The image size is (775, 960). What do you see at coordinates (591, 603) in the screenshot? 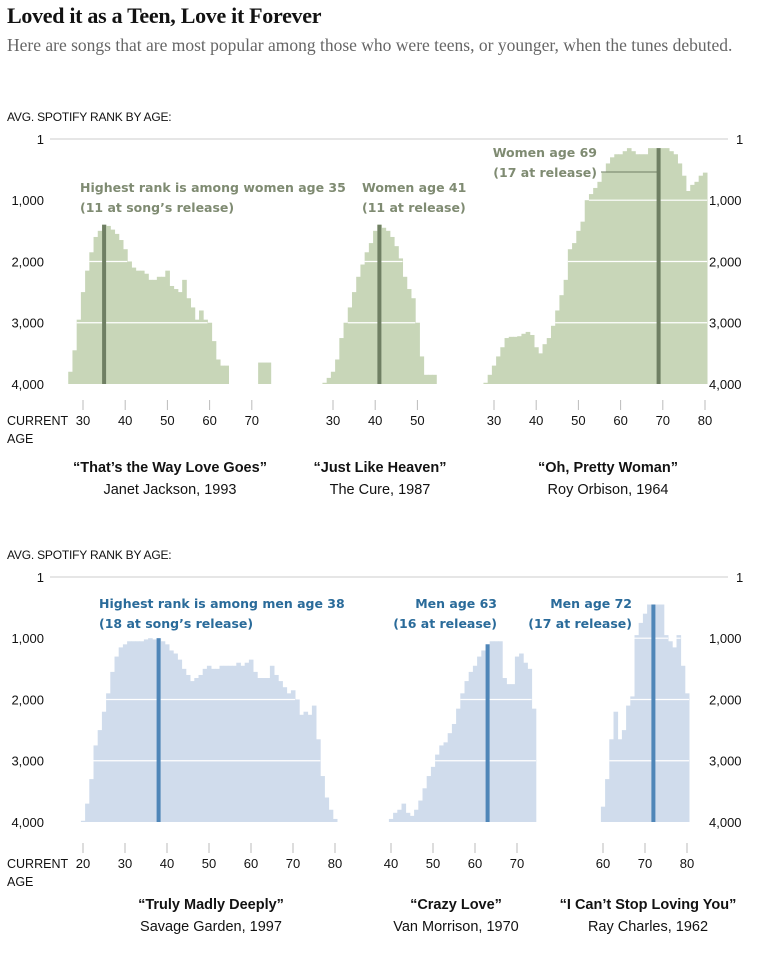
I see `annotation-line-1: Men age 72` at bounding box center [591, 603].